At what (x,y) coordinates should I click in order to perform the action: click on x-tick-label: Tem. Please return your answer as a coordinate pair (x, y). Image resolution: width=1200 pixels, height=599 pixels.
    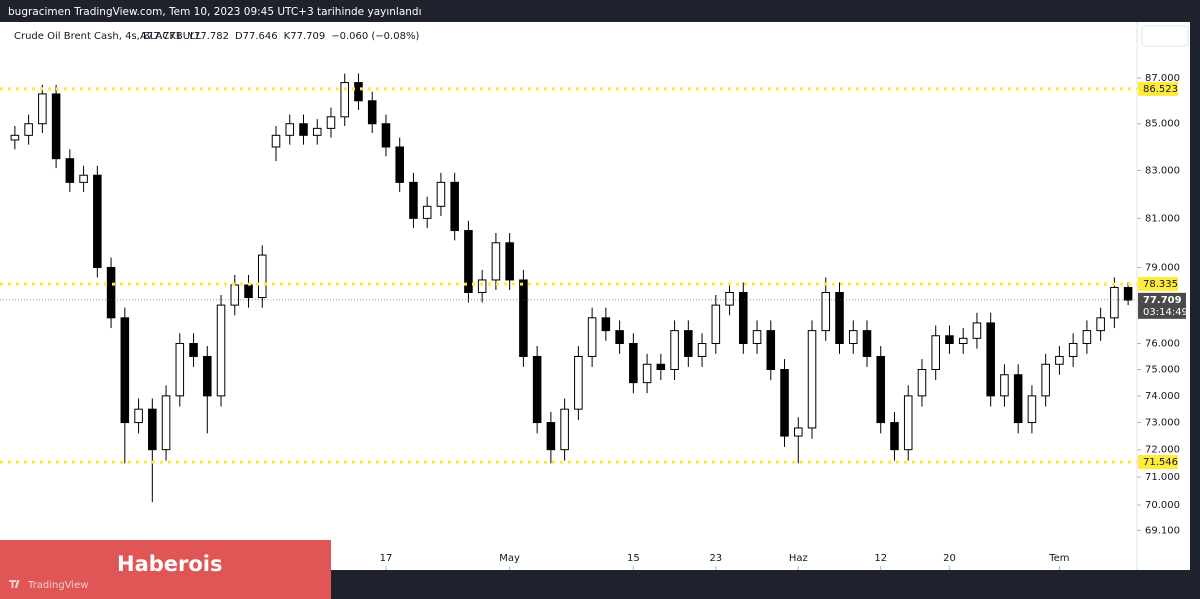
    Looking at the image, I should click on (1058, 558).